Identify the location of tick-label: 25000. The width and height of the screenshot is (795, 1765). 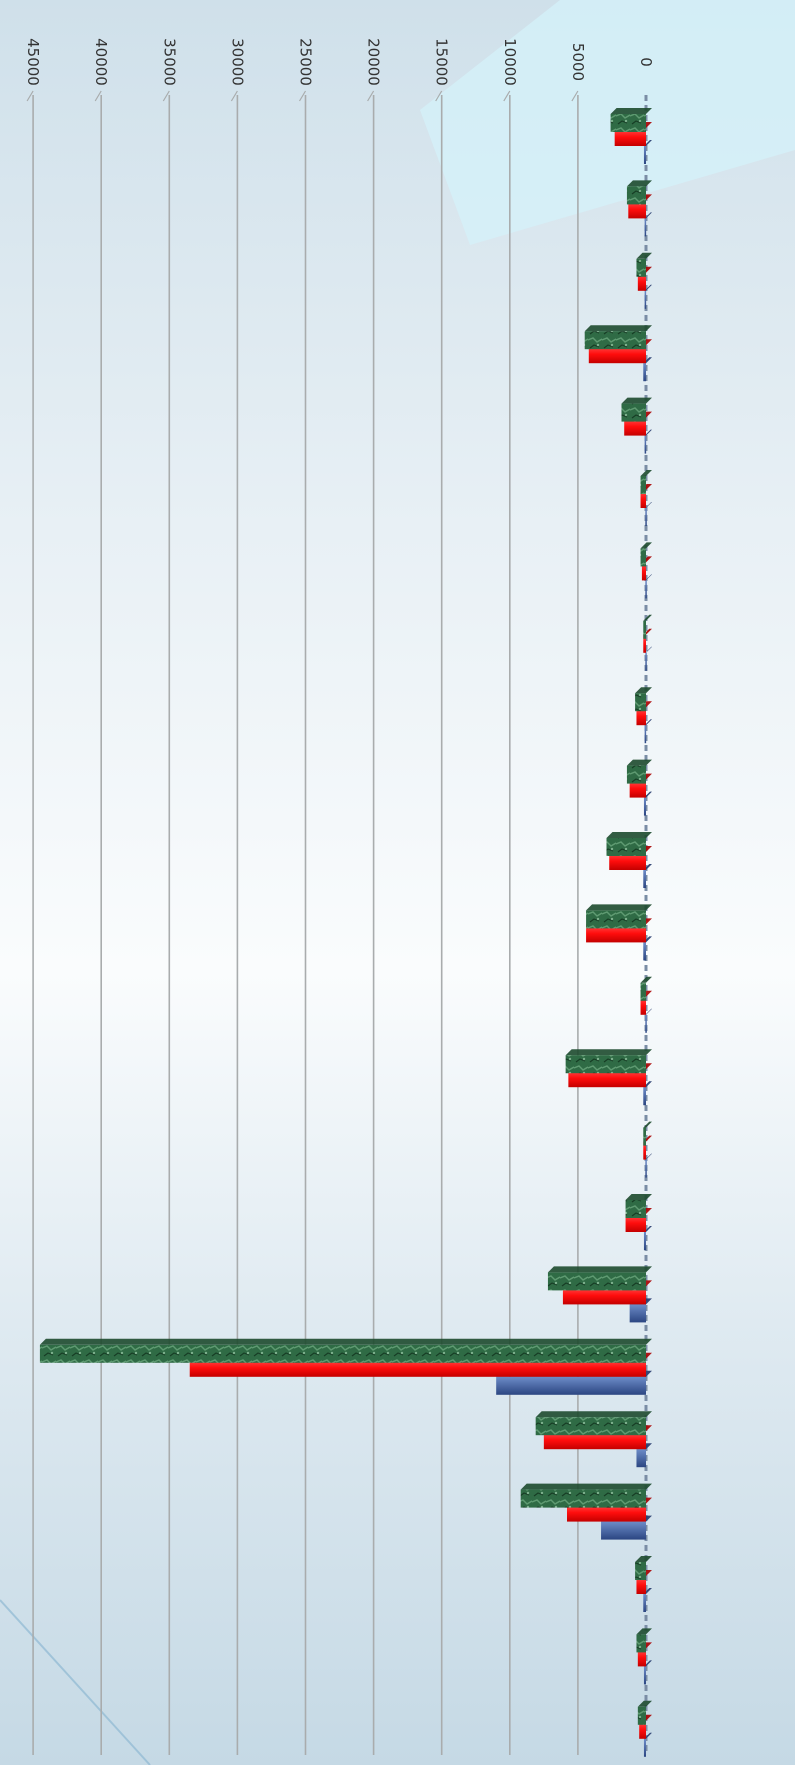
(306, 62).